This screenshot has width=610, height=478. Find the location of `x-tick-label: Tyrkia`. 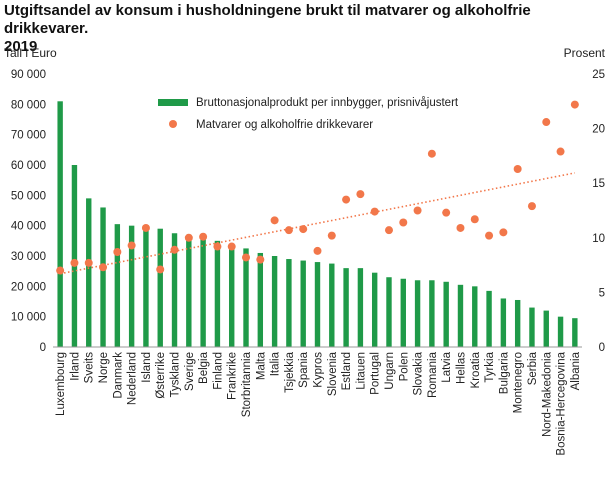

x-tick-label: Tyrkia is located at coordinates (490, 366).